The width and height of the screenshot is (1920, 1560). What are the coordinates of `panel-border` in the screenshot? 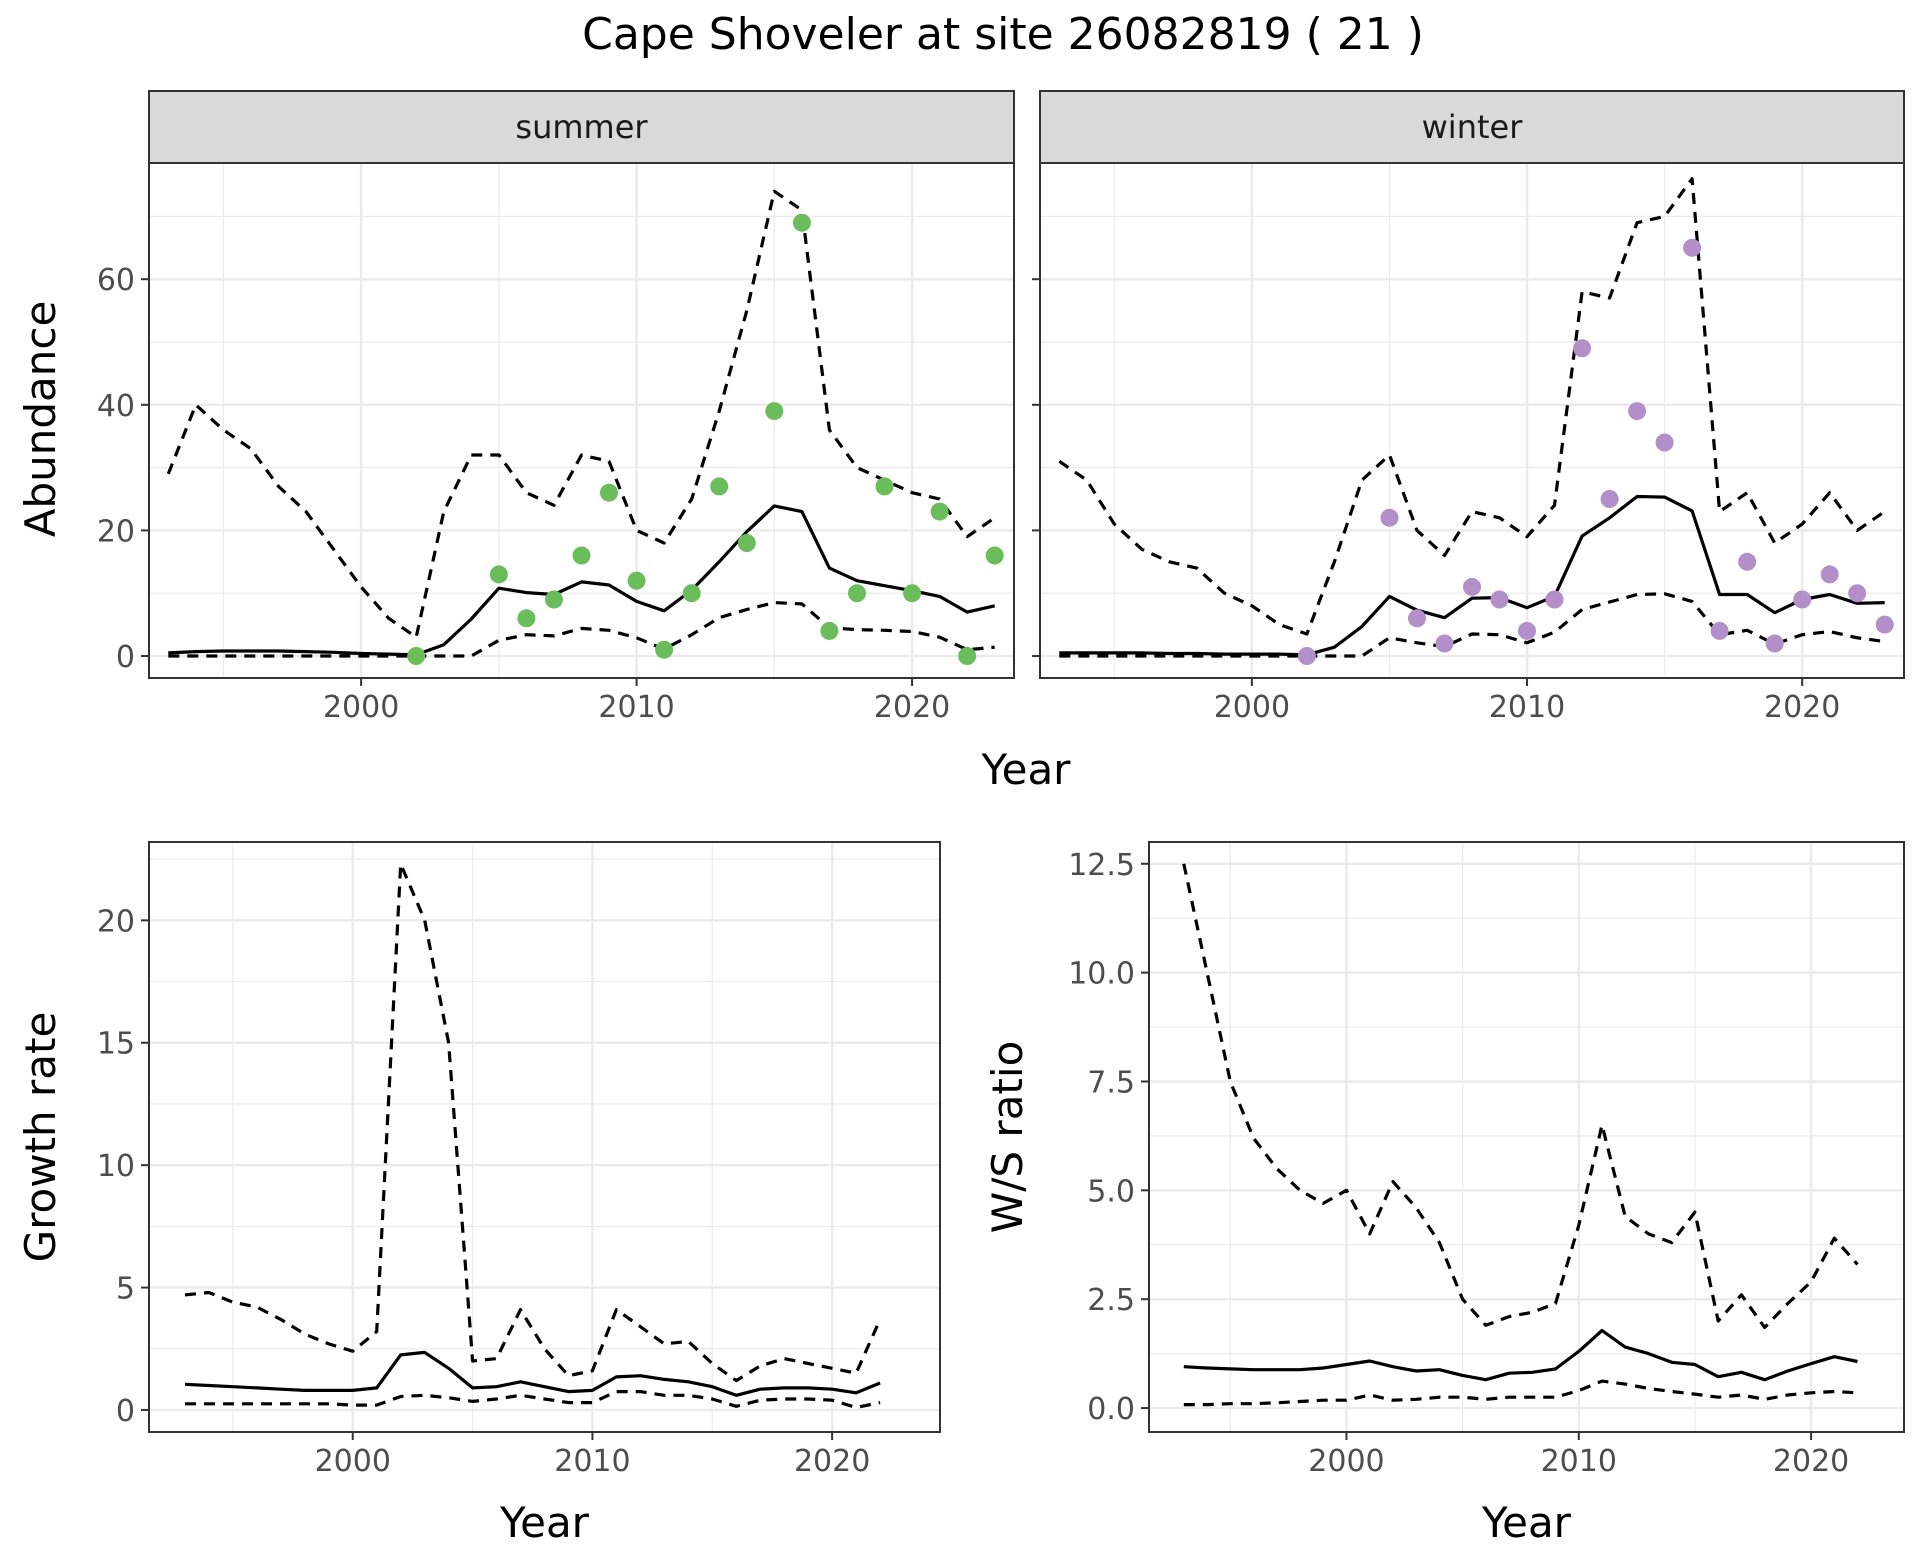 It's located at (1526, 1137).